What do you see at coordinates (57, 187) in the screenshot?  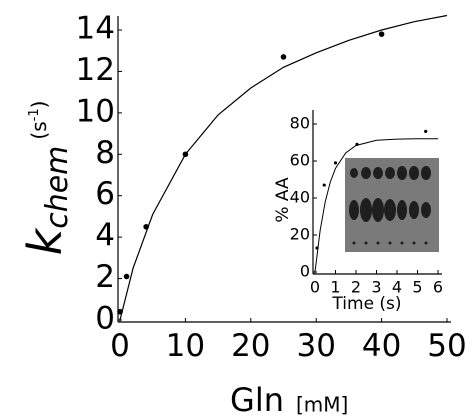 I see `y-label-sub: chem` at bounding box center [57, 187].